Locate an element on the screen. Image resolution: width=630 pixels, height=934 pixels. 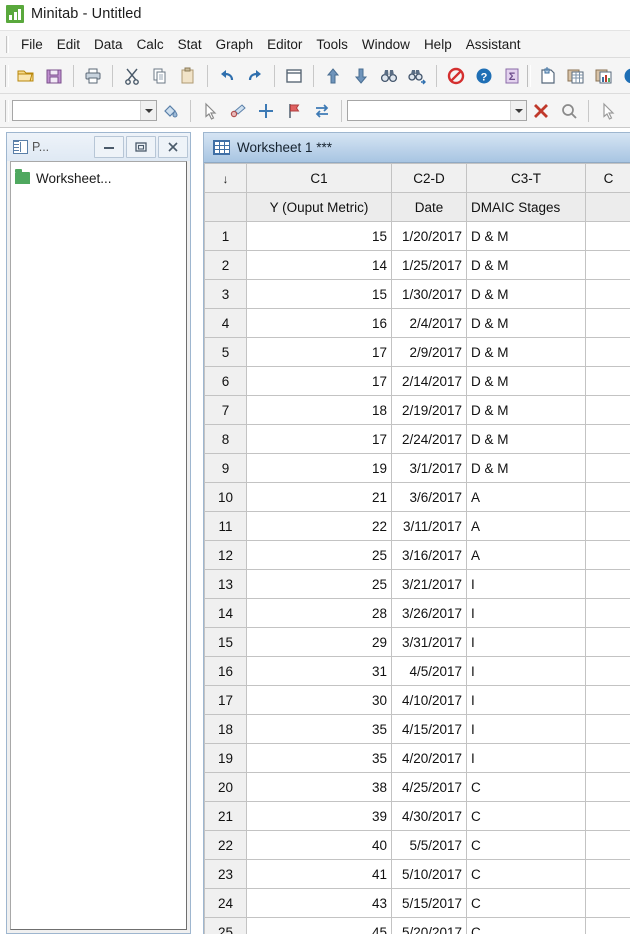
column-name-c2: Date is located at coordinates (429, 207).